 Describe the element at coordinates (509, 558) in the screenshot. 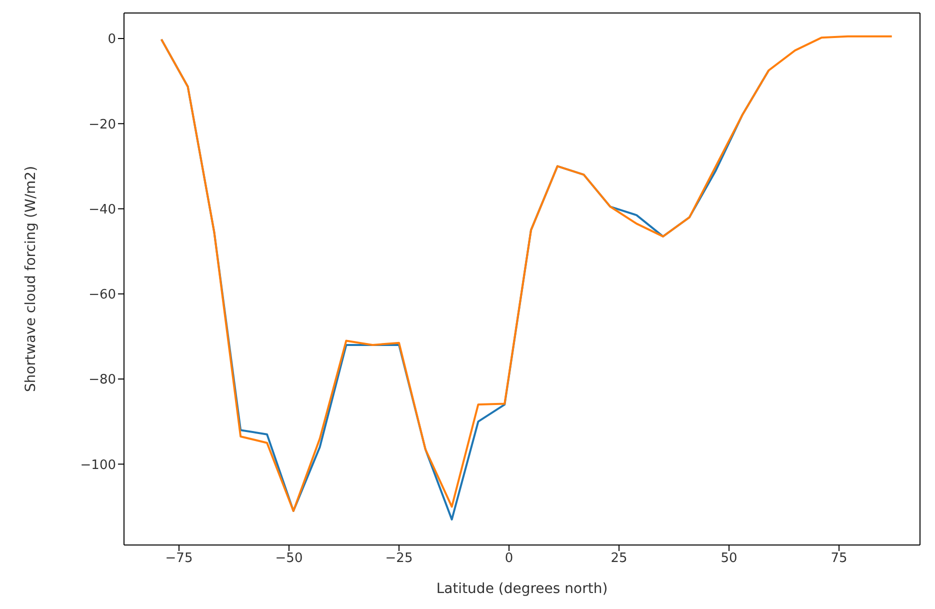

I see `x-tick-label: 0` at that location.